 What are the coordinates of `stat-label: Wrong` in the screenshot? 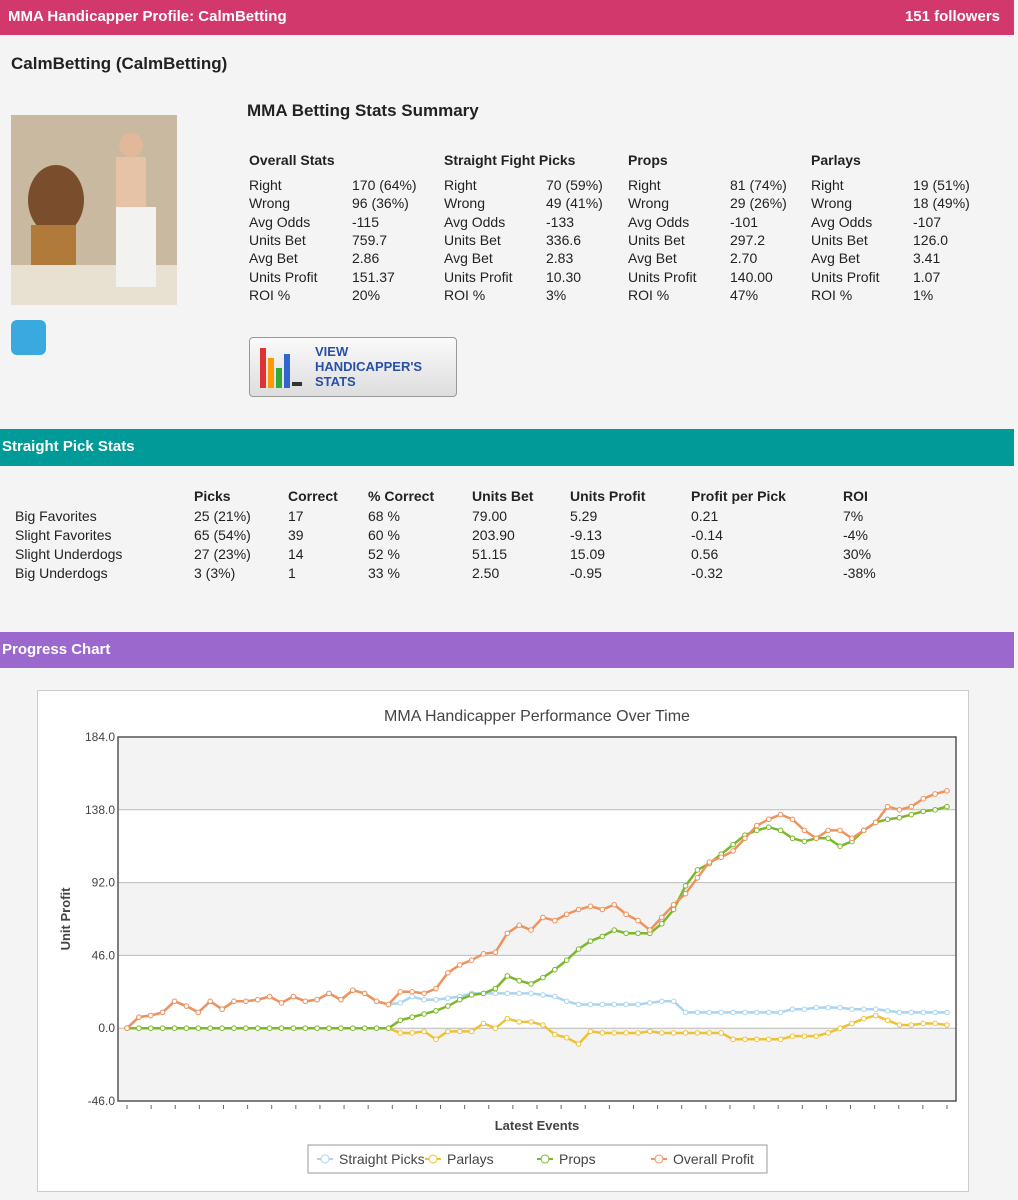 It's located at (464, 203).